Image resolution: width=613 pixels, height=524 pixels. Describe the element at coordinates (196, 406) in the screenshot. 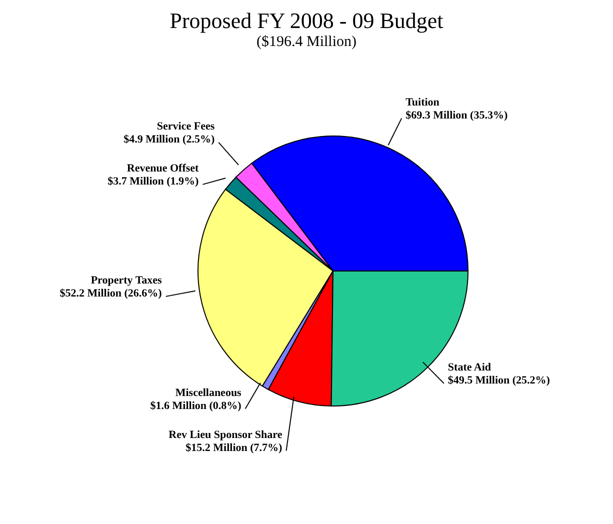

I see `data-label: $1.6 Million (0.8%)` at that location.